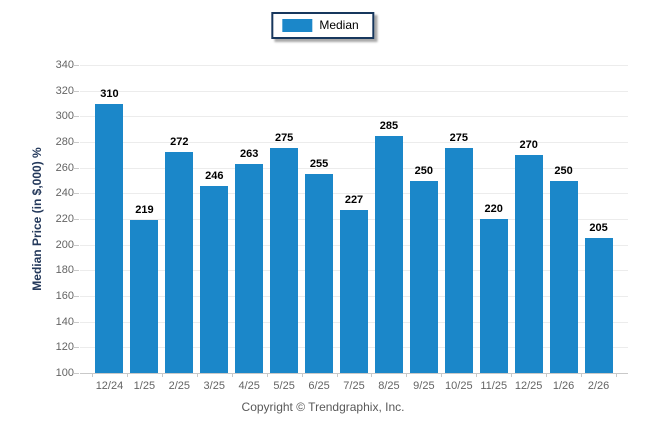  I want to click on bar-value-label: 285, so click(389, 125).